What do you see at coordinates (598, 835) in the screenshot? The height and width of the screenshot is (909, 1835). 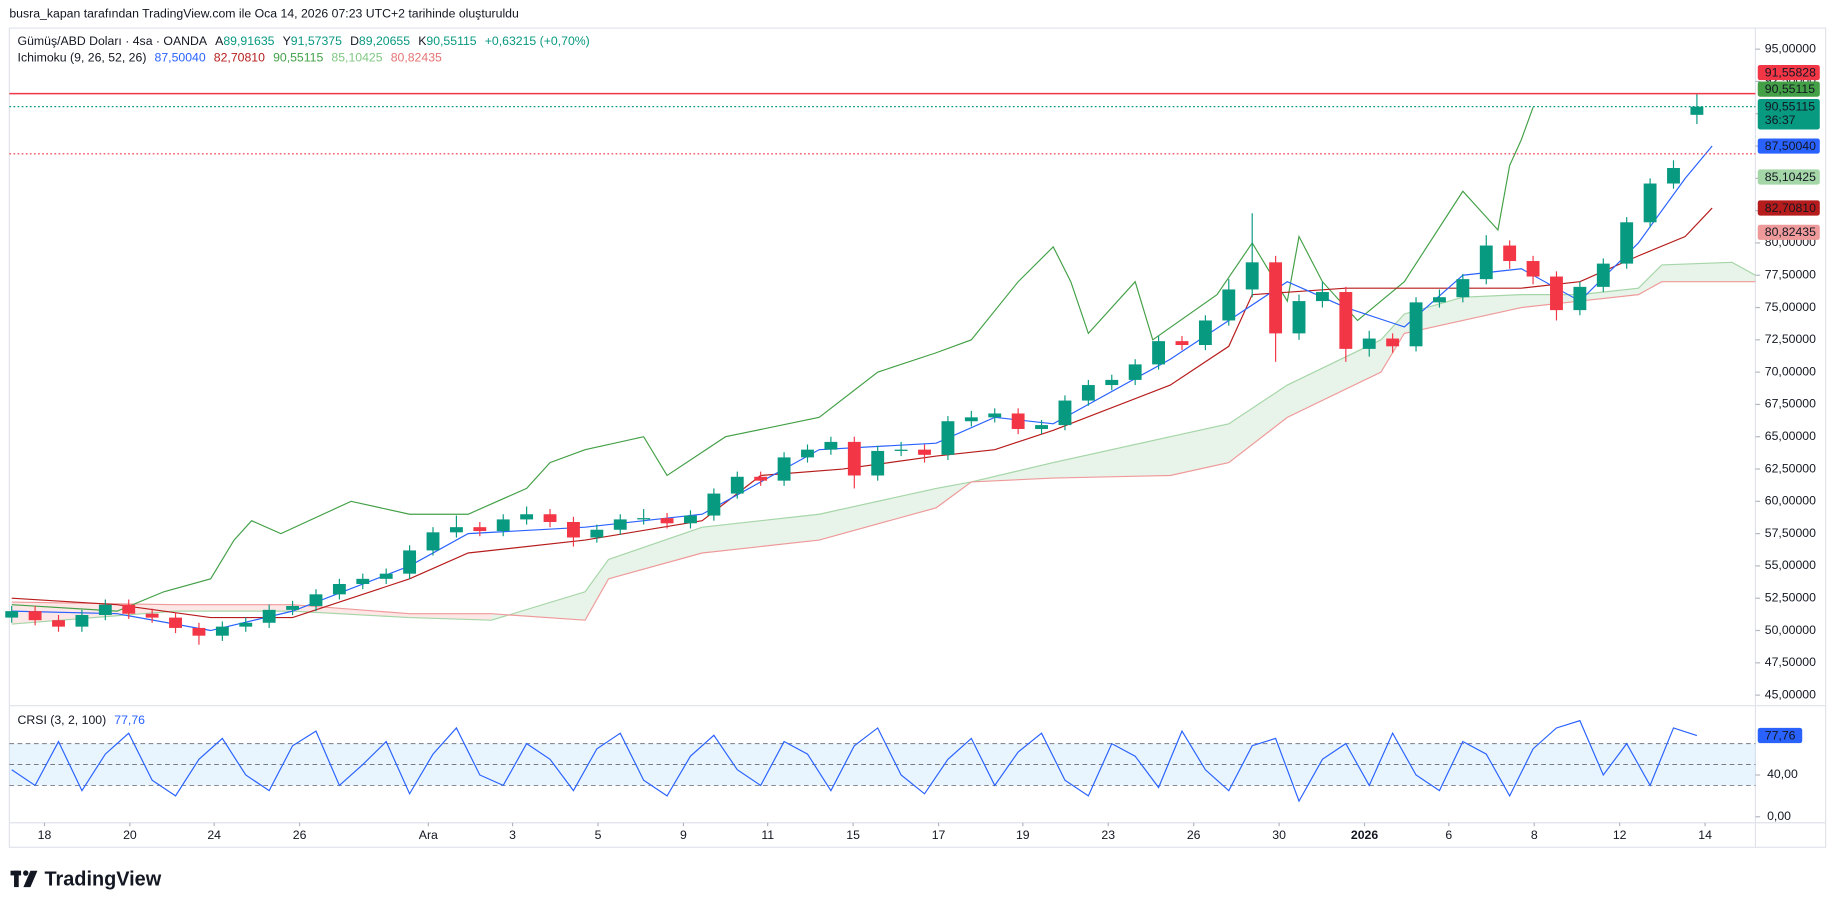 I see `x-tick-label: 5` at bounding box center [598, 835].